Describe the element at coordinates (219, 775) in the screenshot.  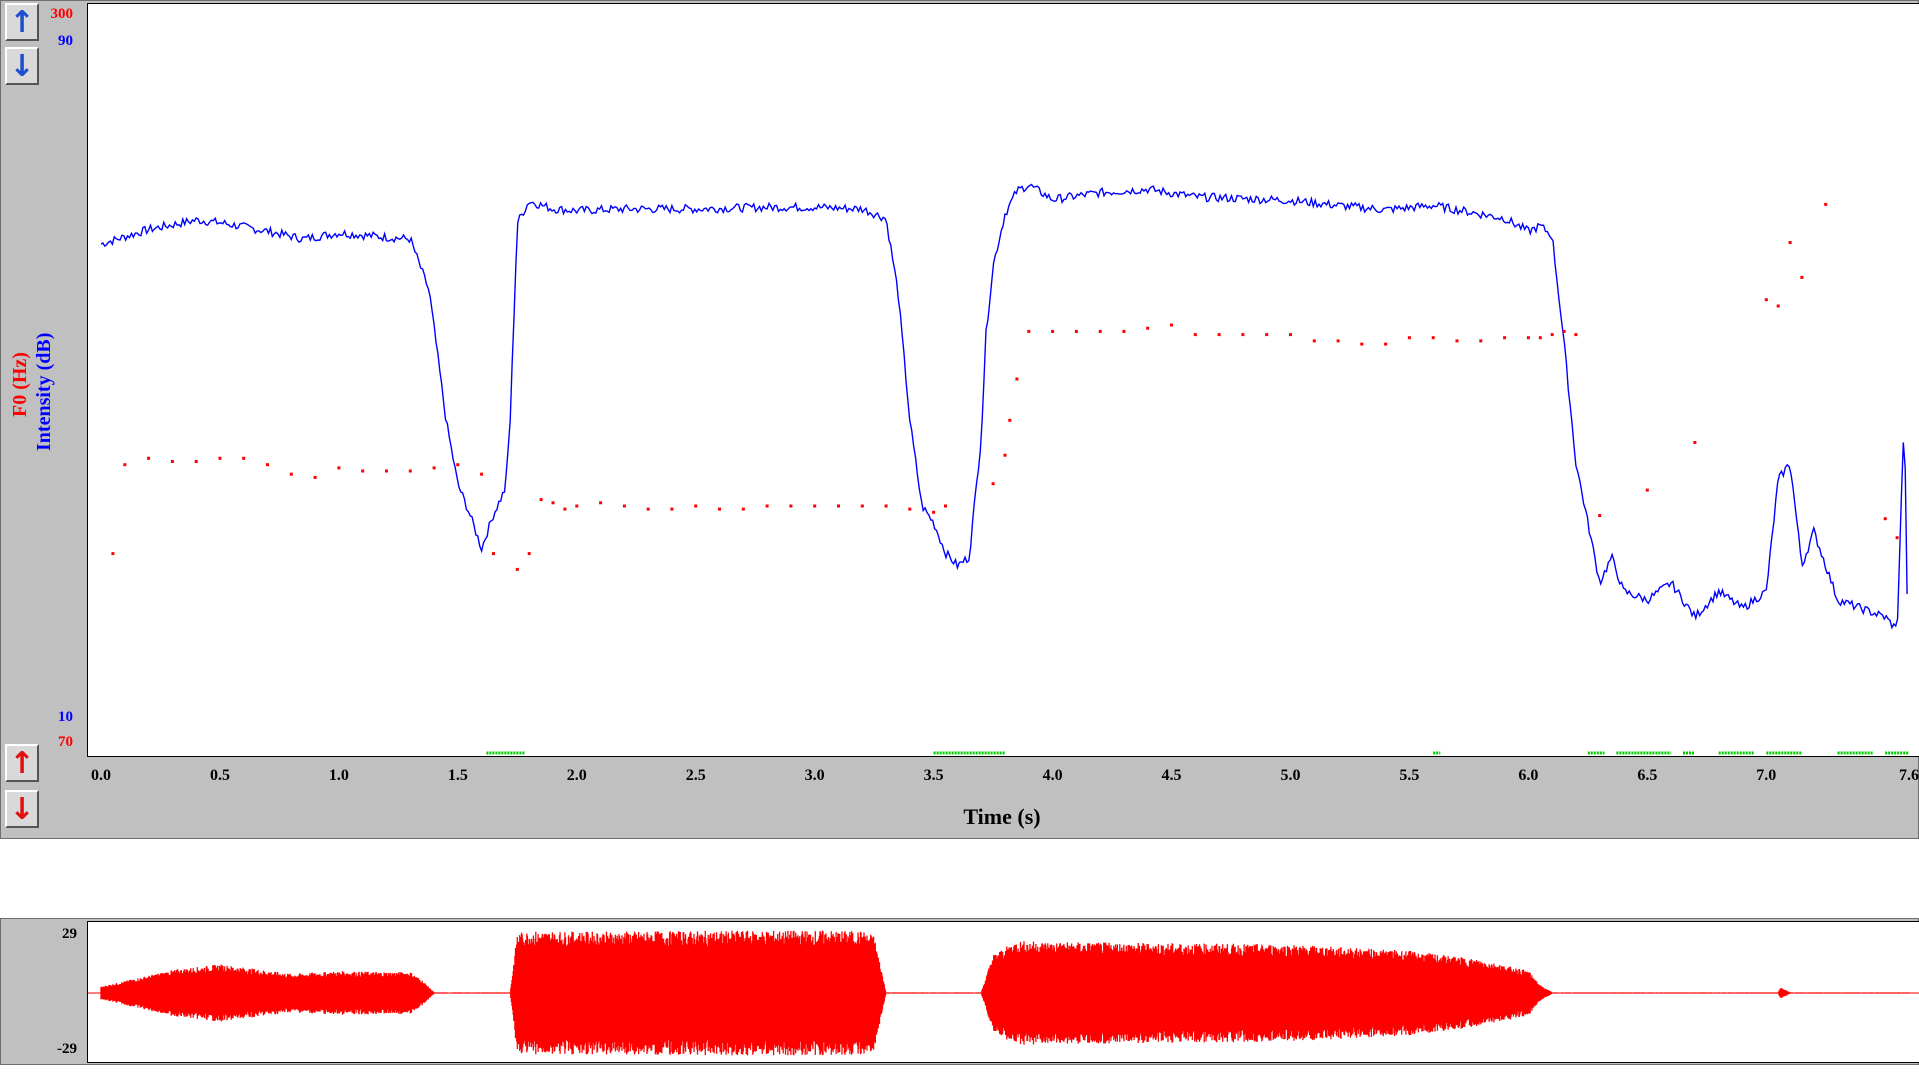
I see `x-tick-label: 0.5` at that location.